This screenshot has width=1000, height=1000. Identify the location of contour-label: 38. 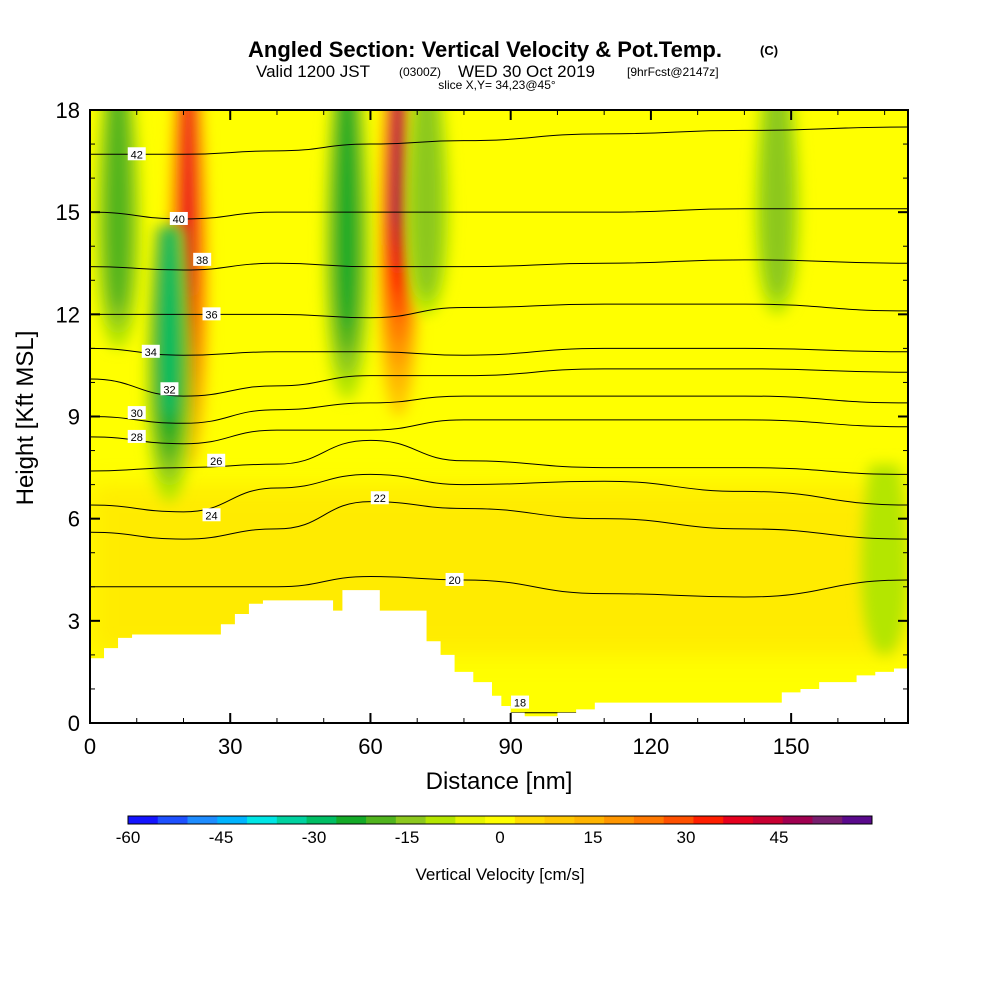
(202, 261).